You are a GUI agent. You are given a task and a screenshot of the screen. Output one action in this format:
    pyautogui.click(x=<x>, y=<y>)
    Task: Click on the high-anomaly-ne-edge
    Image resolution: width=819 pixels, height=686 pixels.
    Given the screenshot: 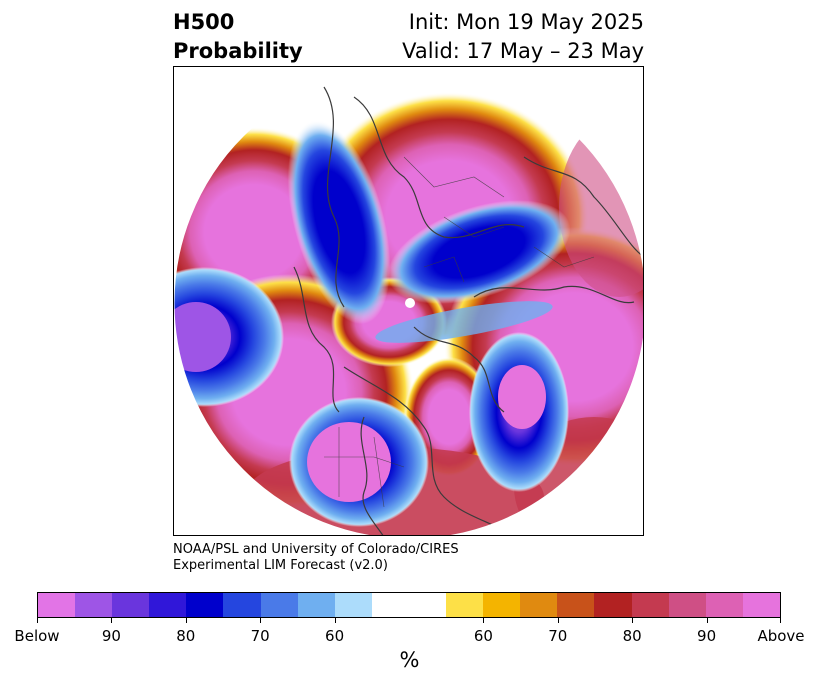 What is the action you would take?
    pyautogui.click(x=601, y=207)
    